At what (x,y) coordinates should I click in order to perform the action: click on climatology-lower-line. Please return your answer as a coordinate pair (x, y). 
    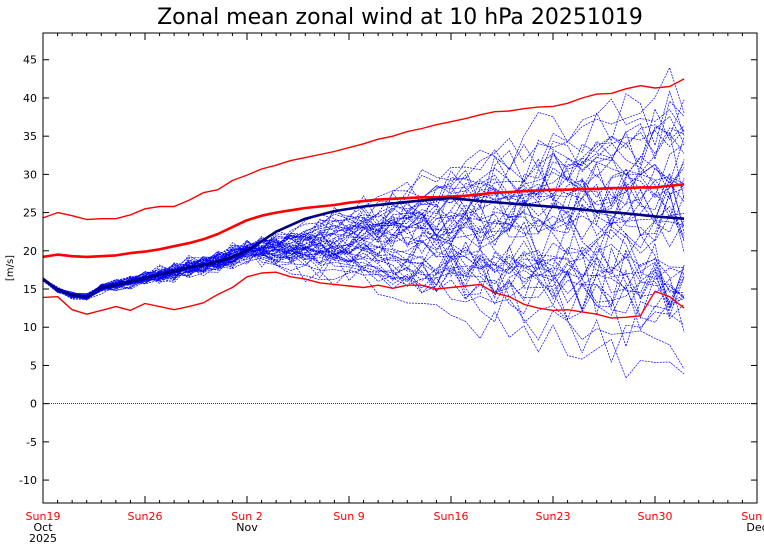
    Looking at the image, I should click on (363, 295).